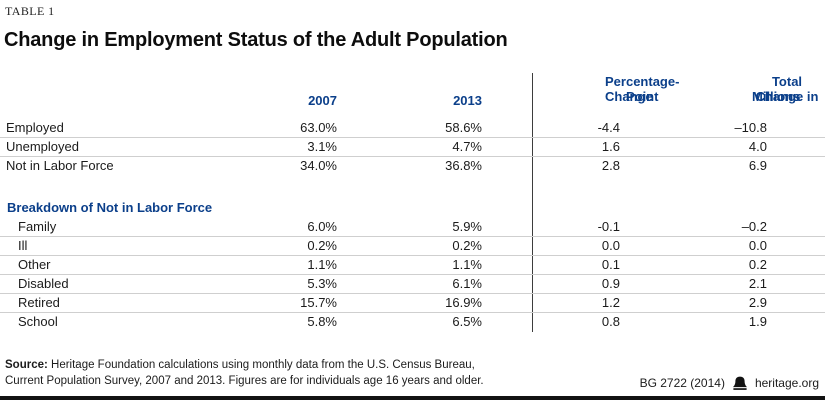 Image resolution: width=825 pixels, height=412 pixels. Describe the element at coordinates (322, 264) in the screenshot. I see `cell-2007: 1.1%` at that location.